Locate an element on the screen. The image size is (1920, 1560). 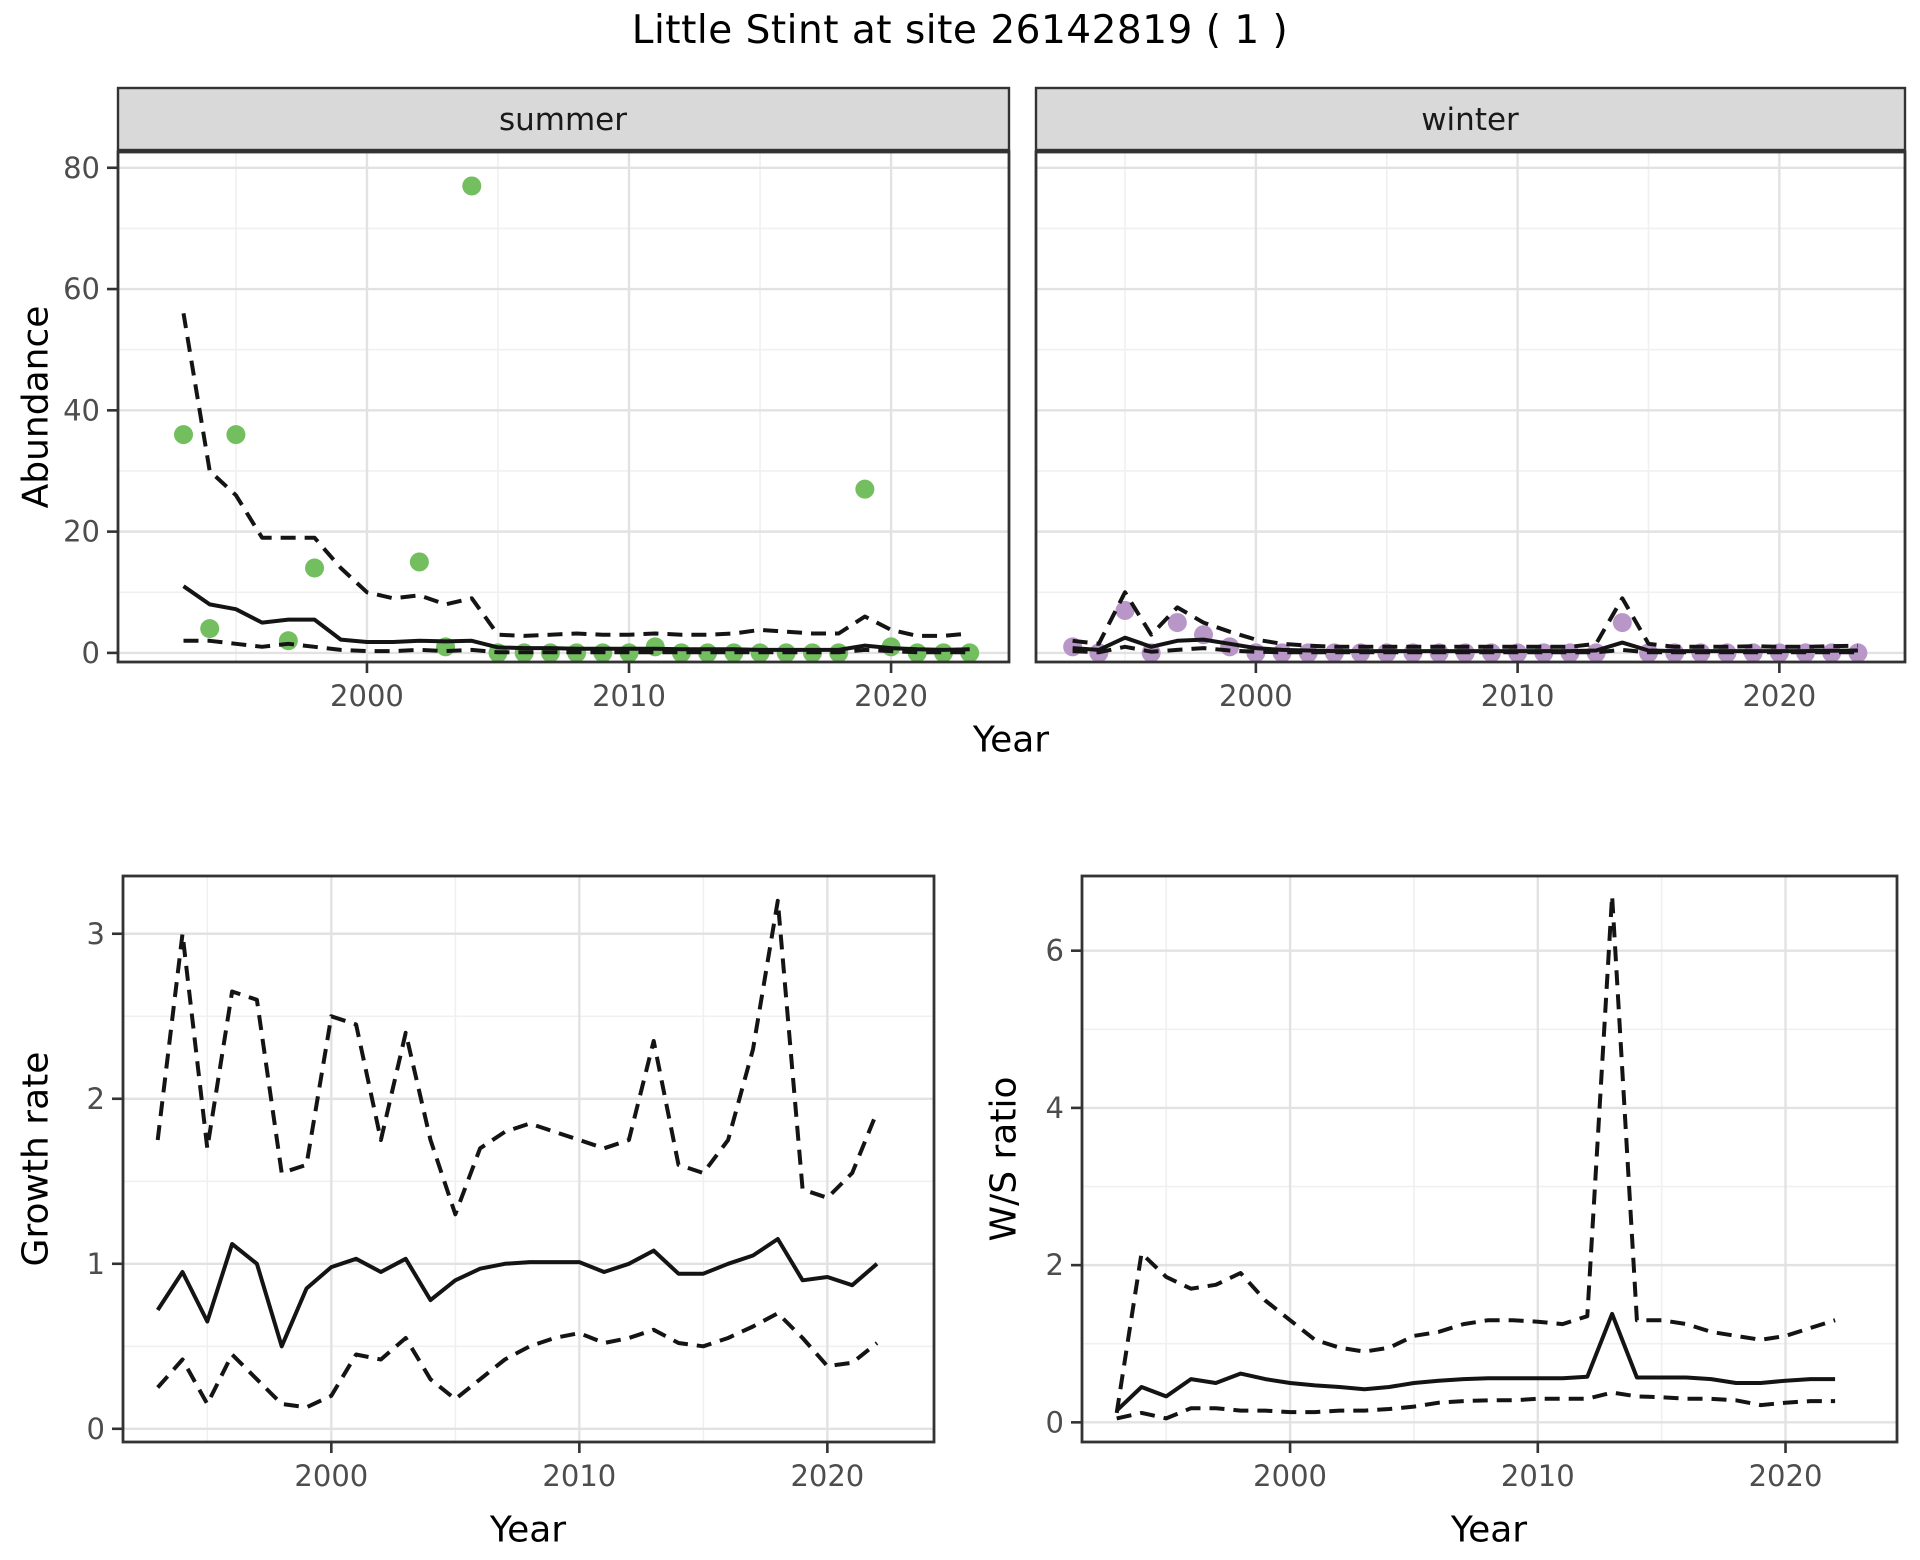
y-axis-title-ws-ratio: W/S ratio is located at coordinates (1004, 1159).